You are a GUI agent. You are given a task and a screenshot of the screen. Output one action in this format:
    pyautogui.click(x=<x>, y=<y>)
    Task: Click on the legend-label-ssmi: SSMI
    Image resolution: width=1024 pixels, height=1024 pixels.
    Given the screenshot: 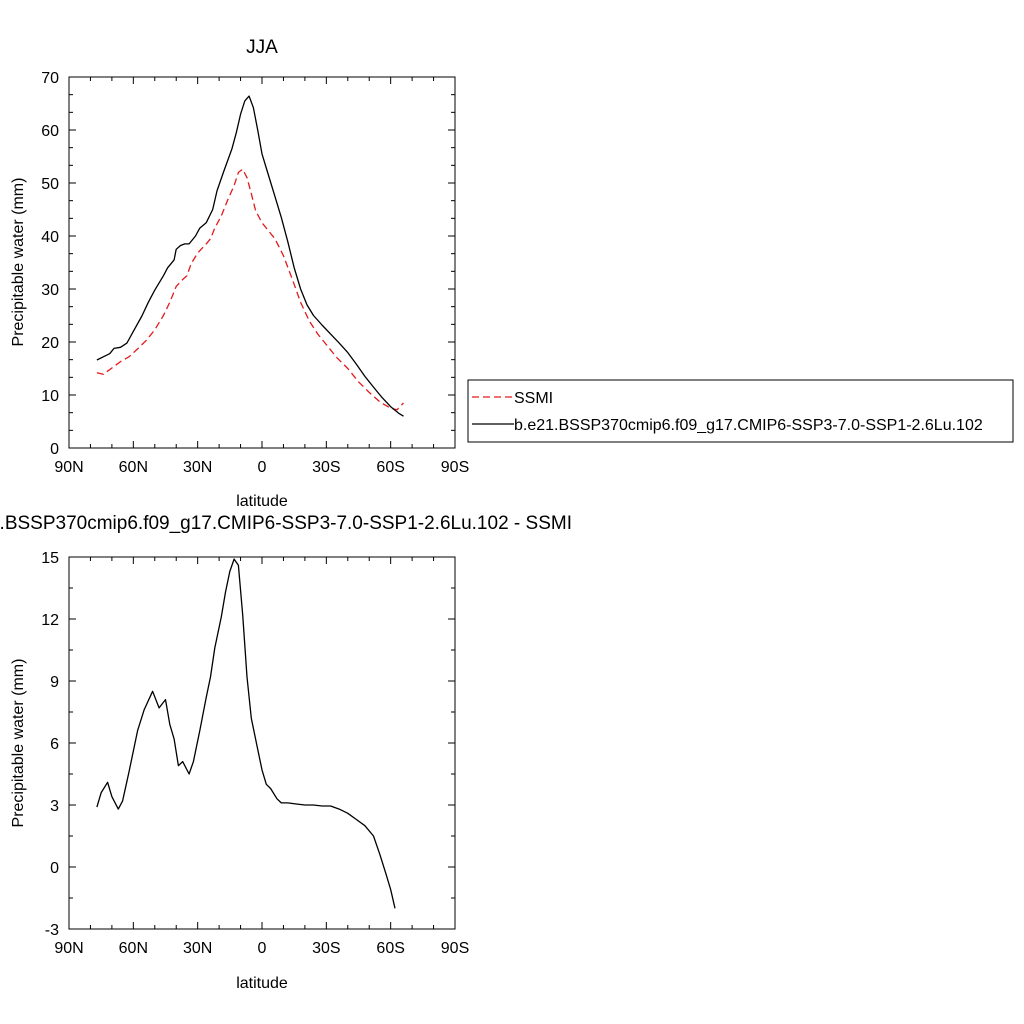 What is the action you would take?
    pyautogui.click(x=533, y=398)
    